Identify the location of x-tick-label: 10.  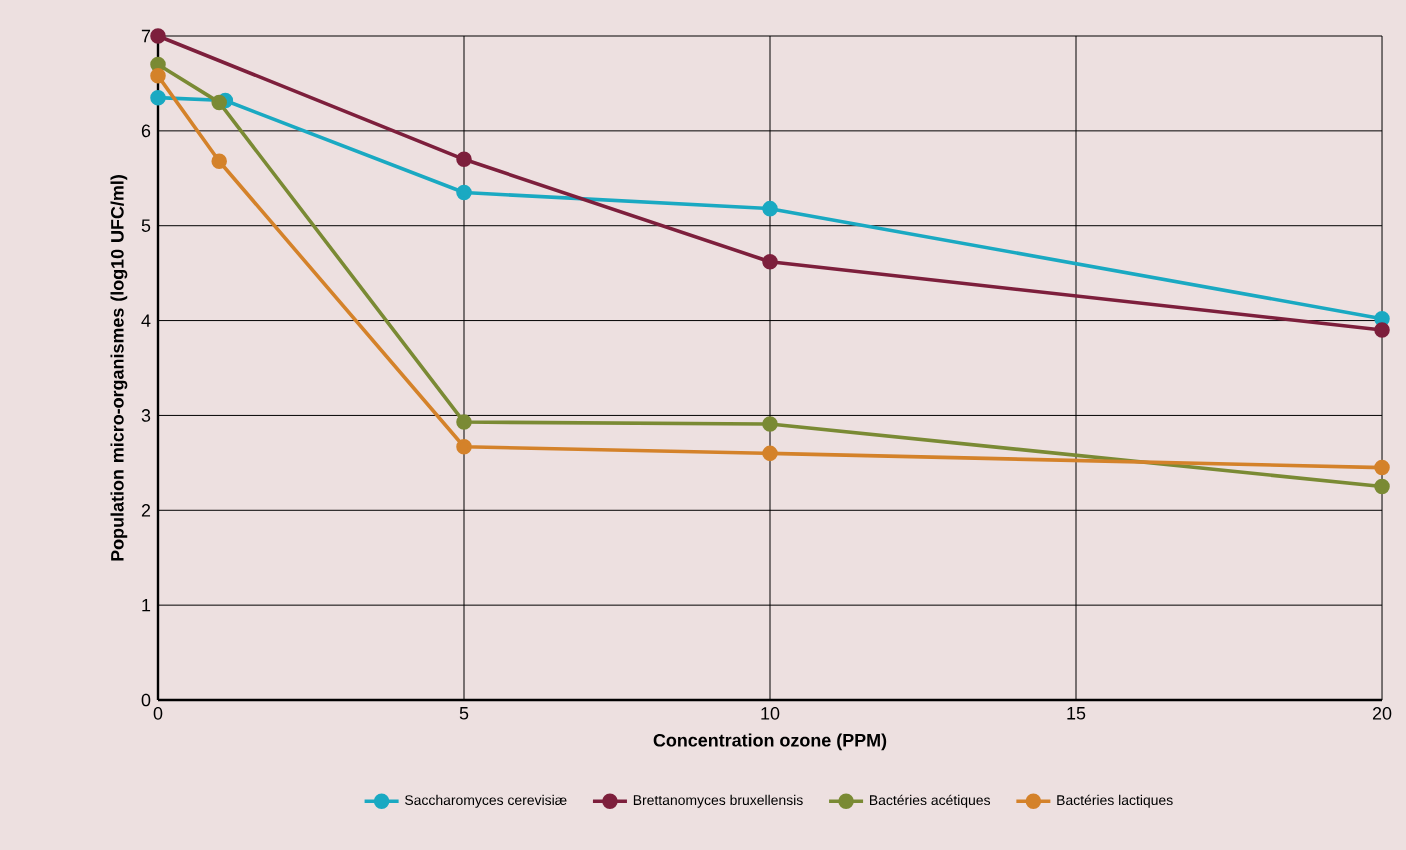
(770, 713).